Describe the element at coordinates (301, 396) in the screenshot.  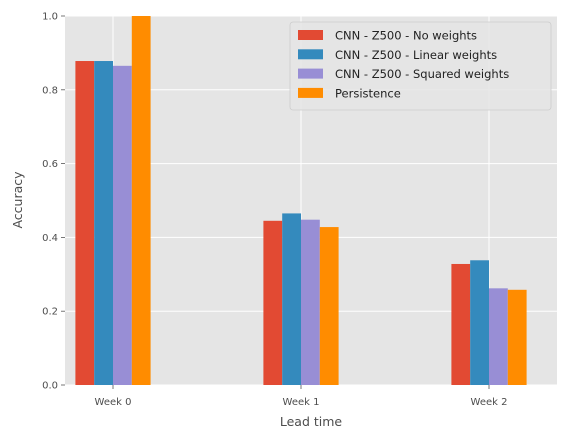
I see `x-axis-ticks: Week 0 Week 1 Week 2` at that location.